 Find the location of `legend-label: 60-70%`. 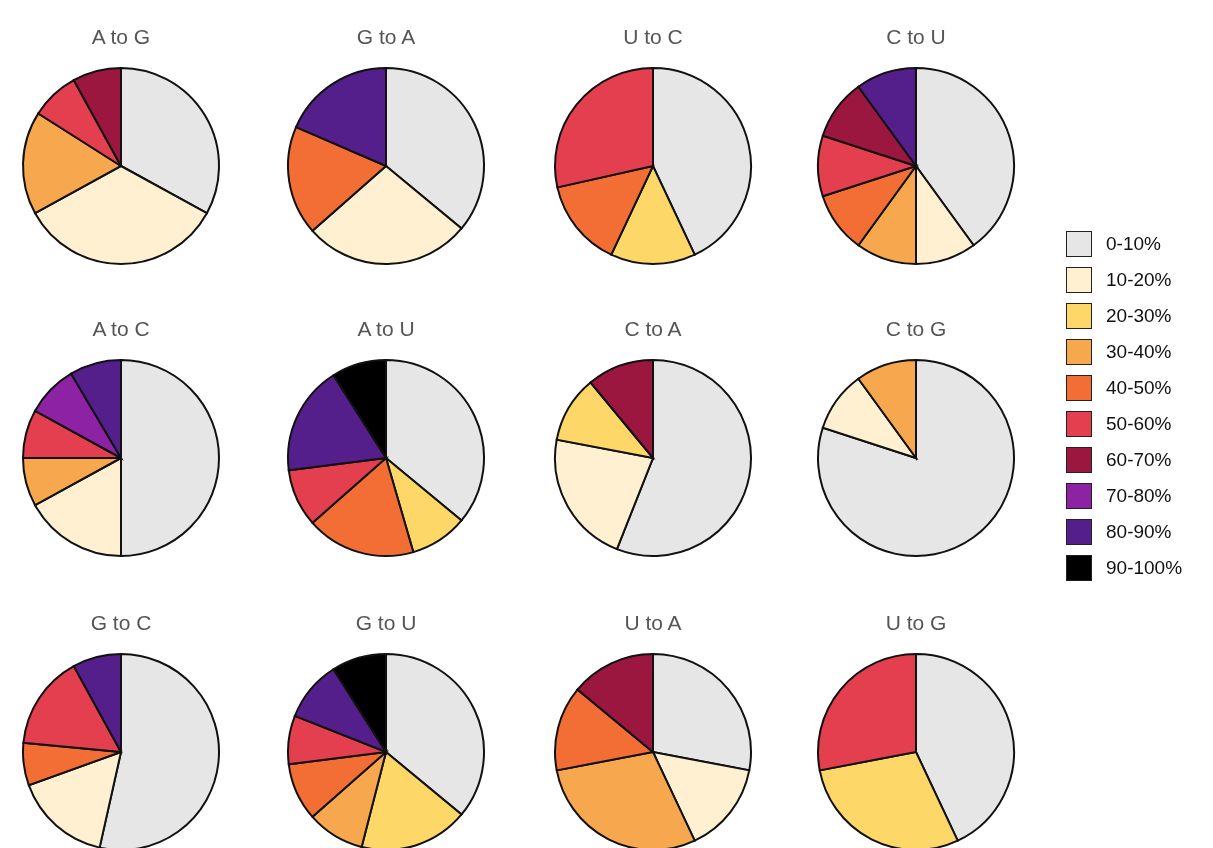

legend-label: 60-70% is located at coordinates (1139, 460).